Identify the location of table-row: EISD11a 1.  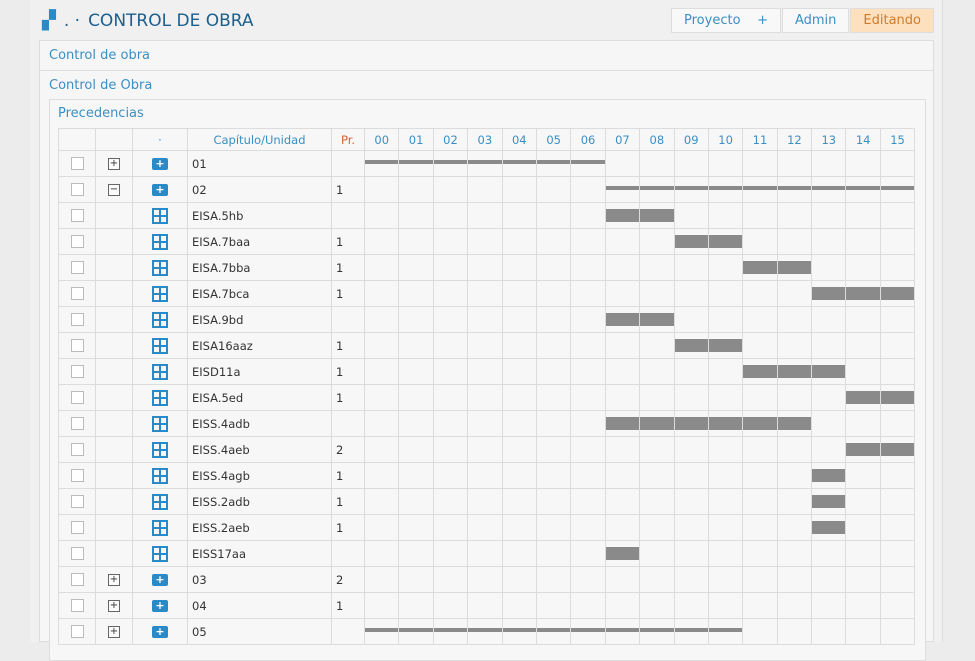
(487, 371).